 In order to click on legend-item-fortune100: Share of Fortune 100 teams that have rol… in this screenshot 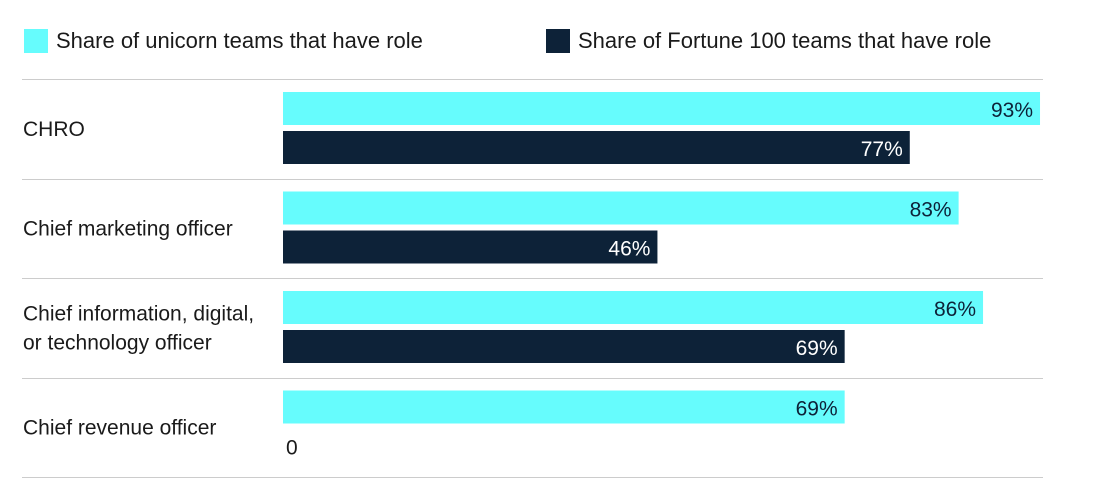, I will do `click(768, 41)`.